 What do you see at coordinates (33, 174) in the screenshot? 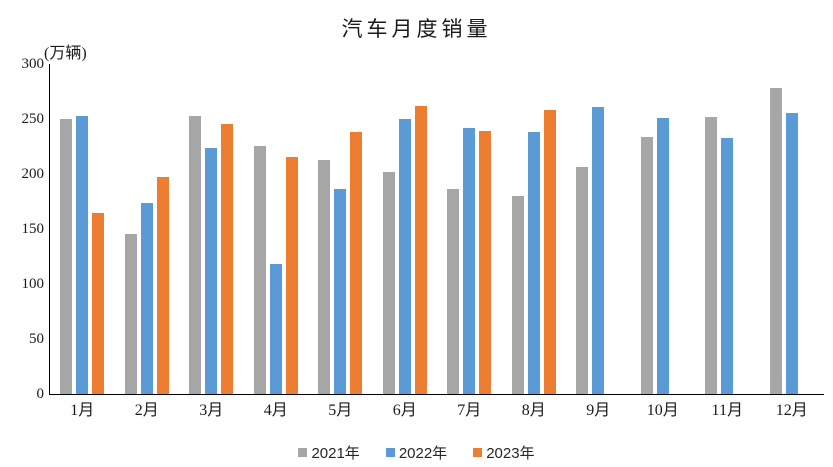
I see `y-tick-label: 200` at bounding box center [33, 174].